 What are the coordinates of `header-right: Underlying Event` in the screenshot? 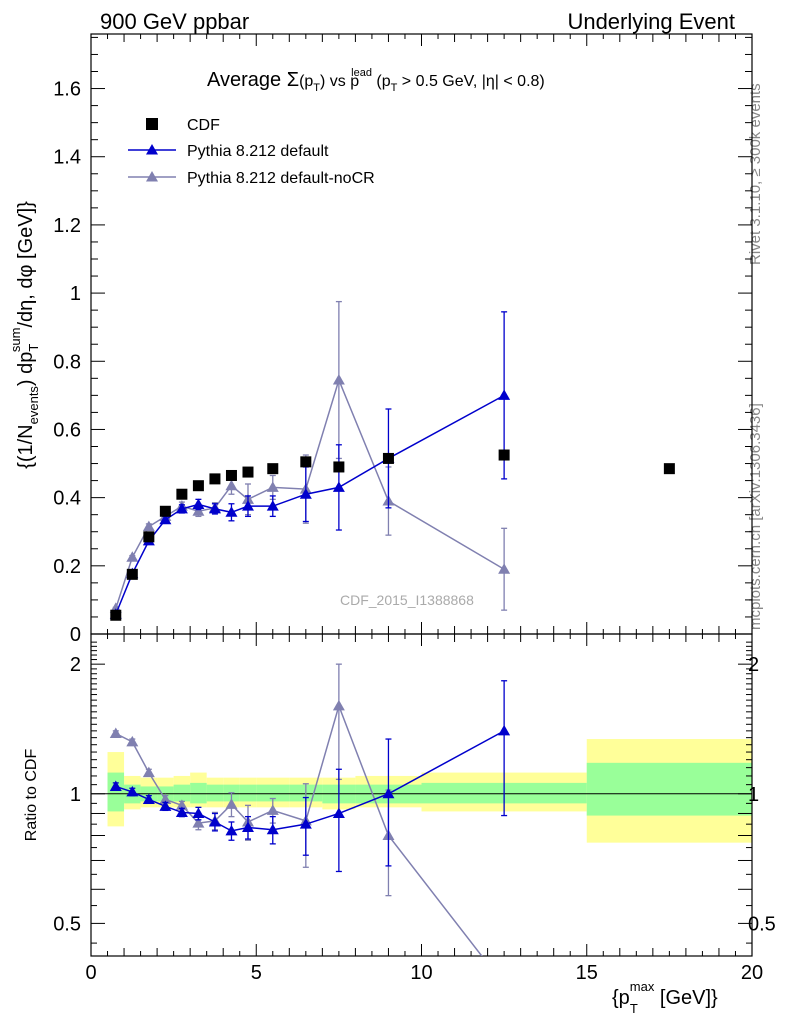 It's located at (651, 21).